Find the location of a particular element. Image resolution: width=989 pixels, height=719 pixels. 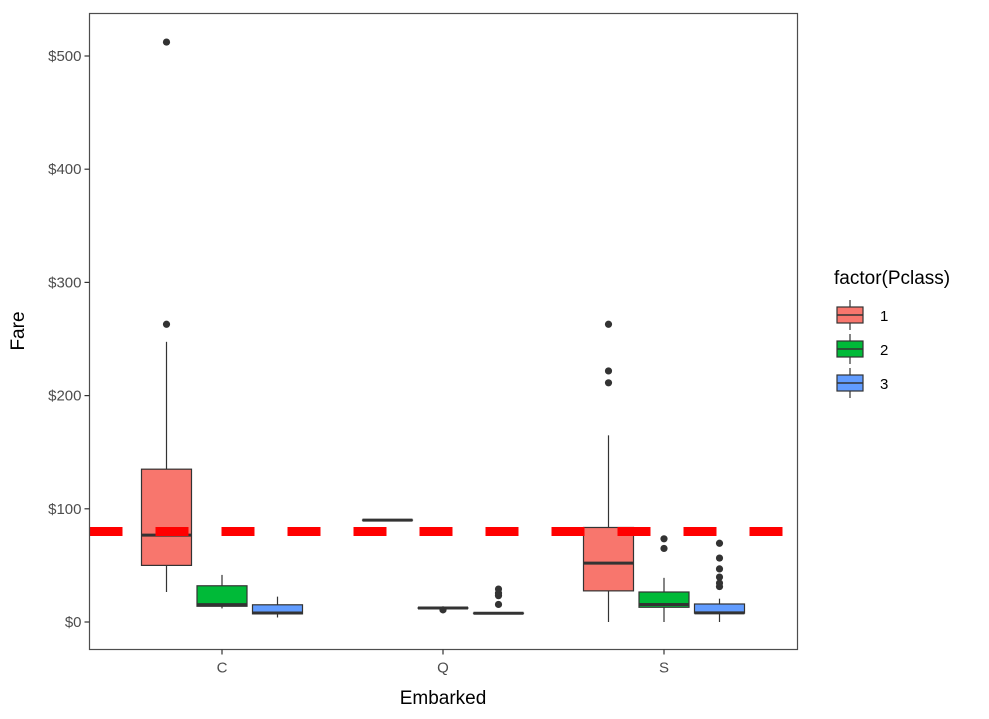

y-tick-label: $500 is located at coordinates (64, 56).